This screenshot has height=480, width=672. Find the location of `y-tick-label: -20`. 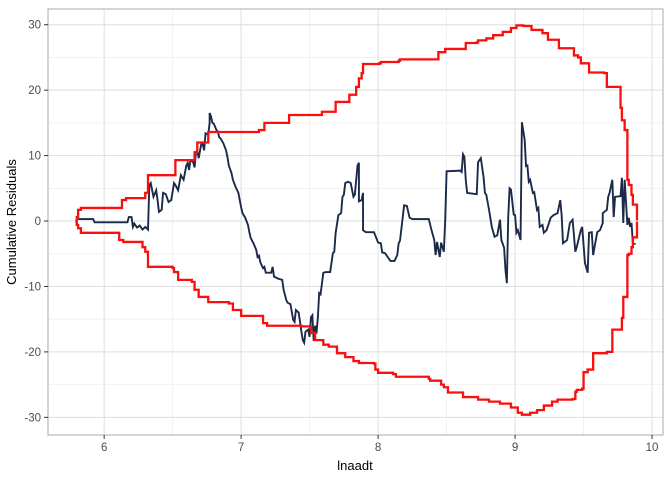

y-tick-label: -20 is located at coordinates (32, 353).